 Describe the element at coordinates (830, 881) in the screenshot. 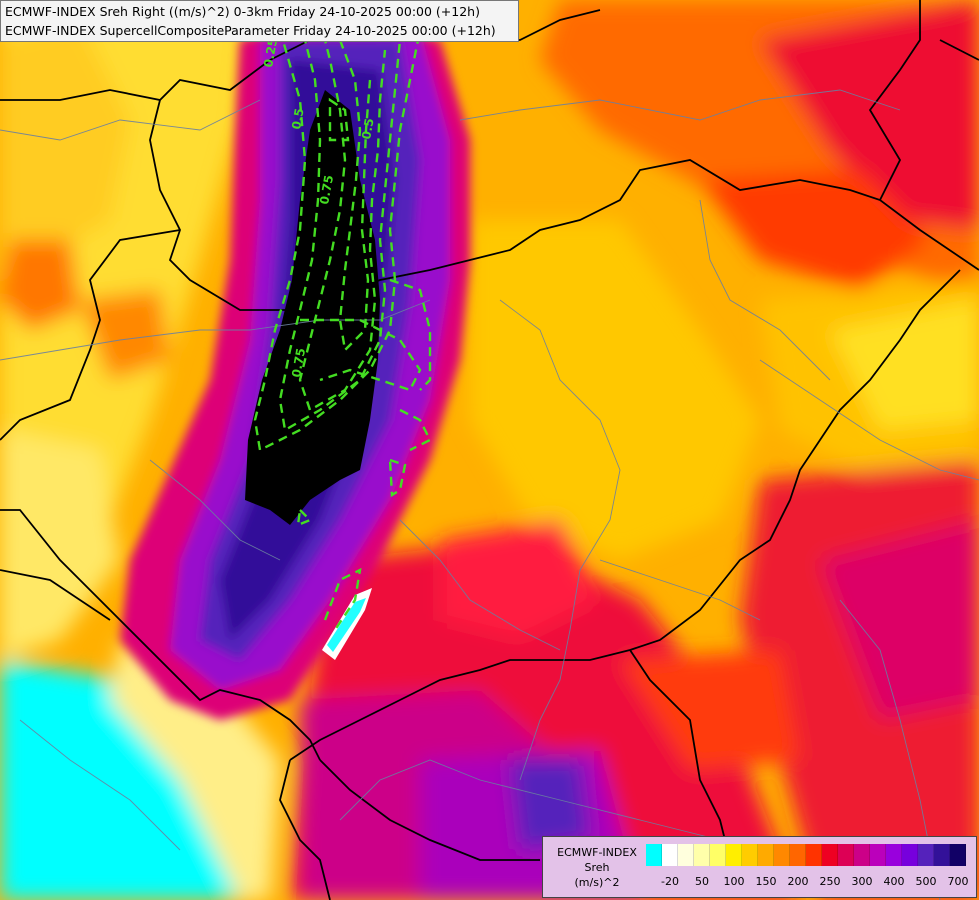

I see `legend-tick-label: 250` at that location.